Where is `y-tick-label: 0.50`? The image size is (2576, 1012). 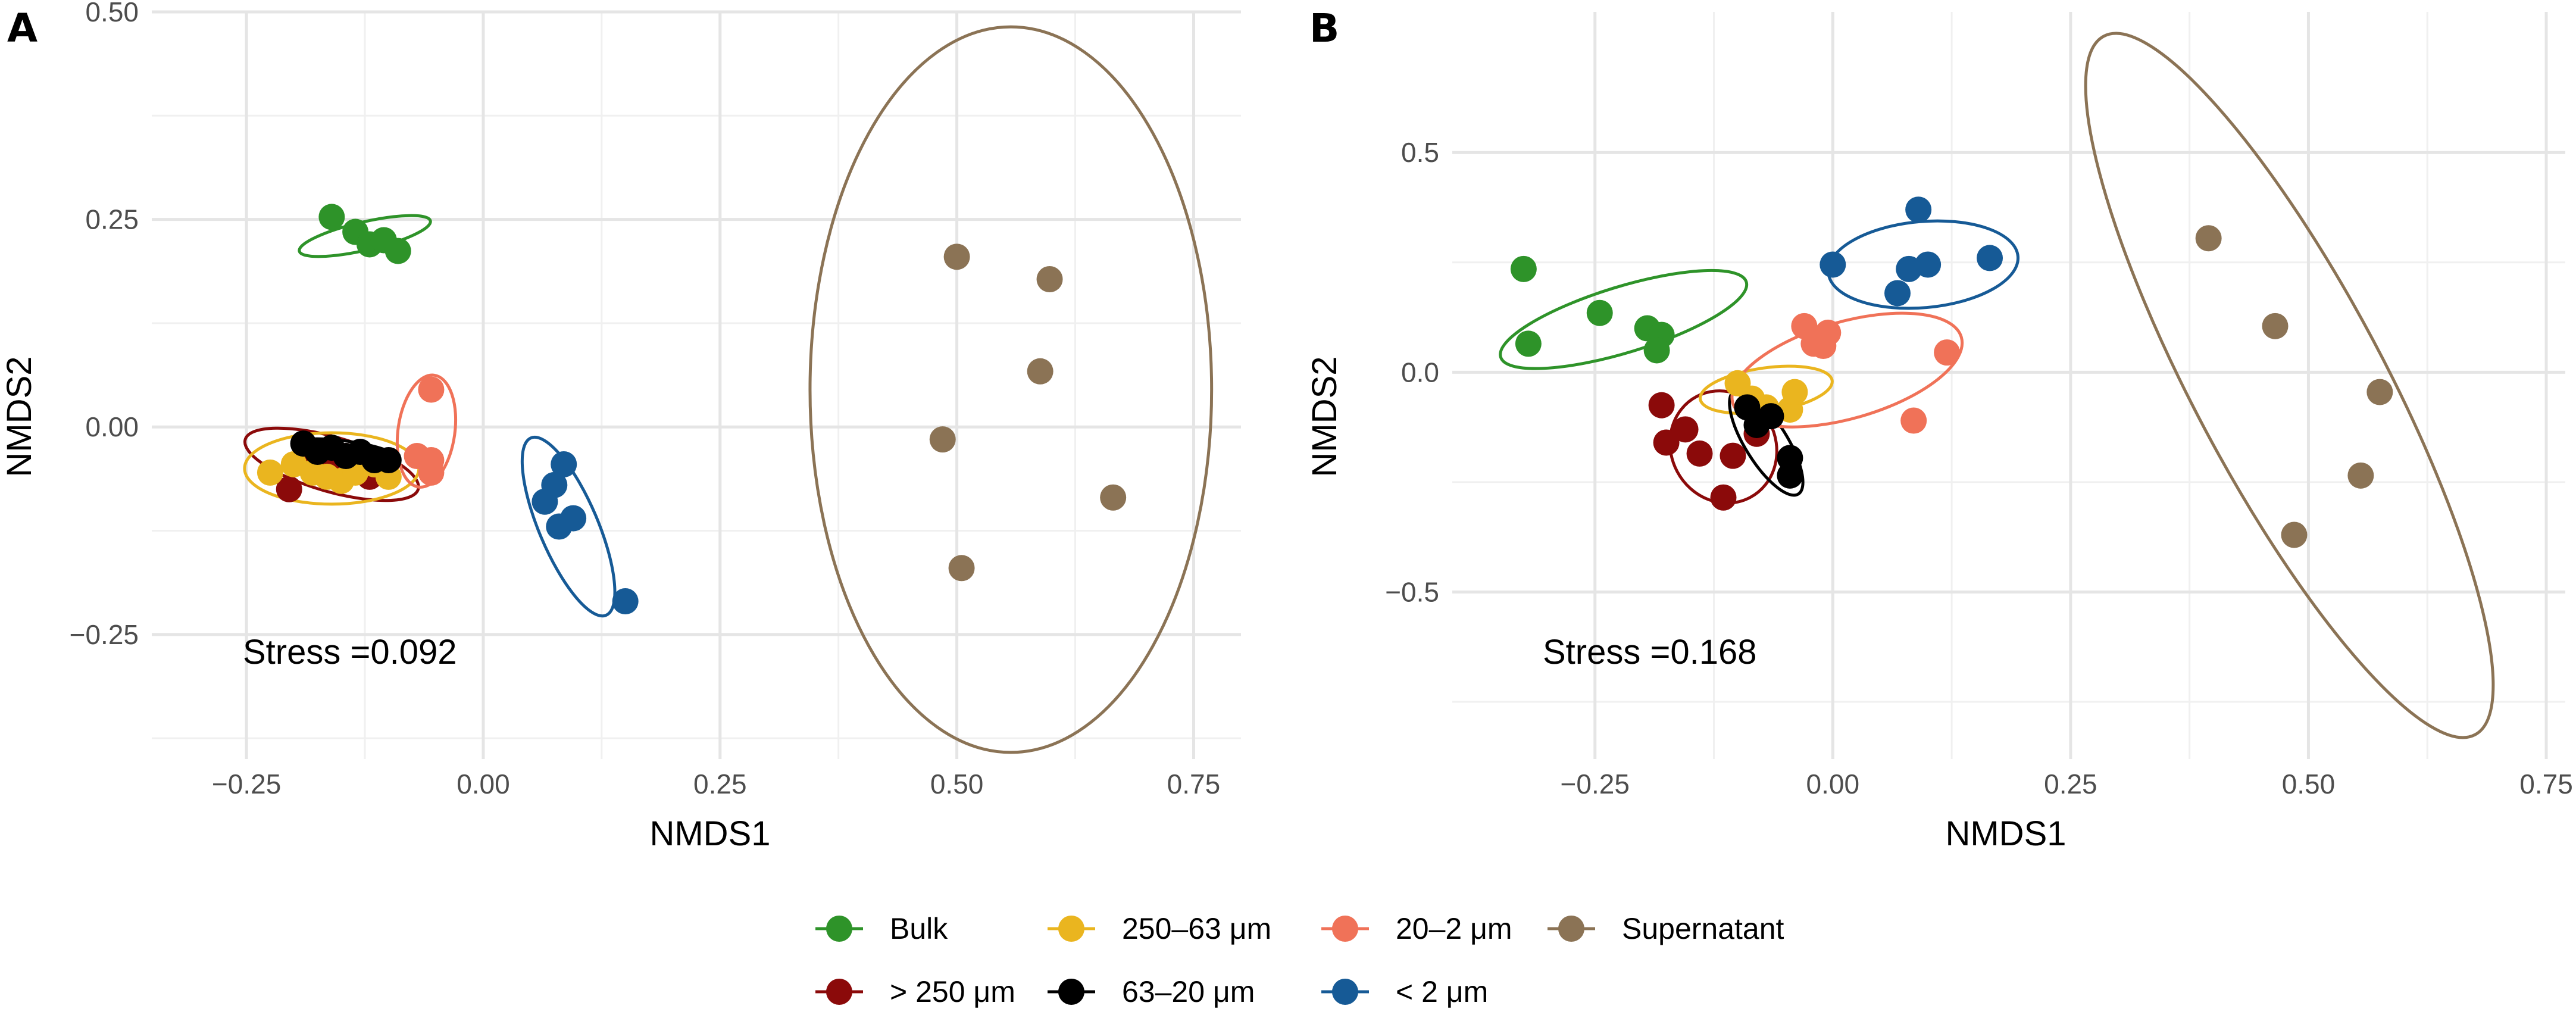
y-tick-label: 0.50 is located at coordinates (112, 14).